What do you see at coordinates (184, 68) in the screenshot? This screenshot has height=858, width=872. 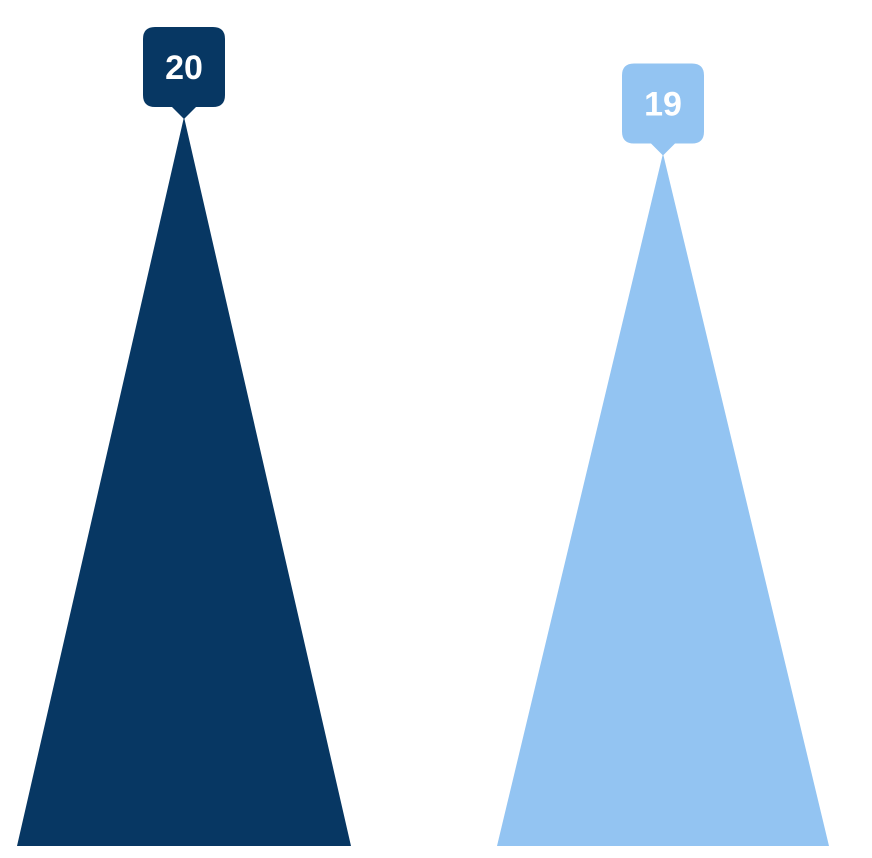 I see `data-label-1: 20` at bounding box center [184, 68].